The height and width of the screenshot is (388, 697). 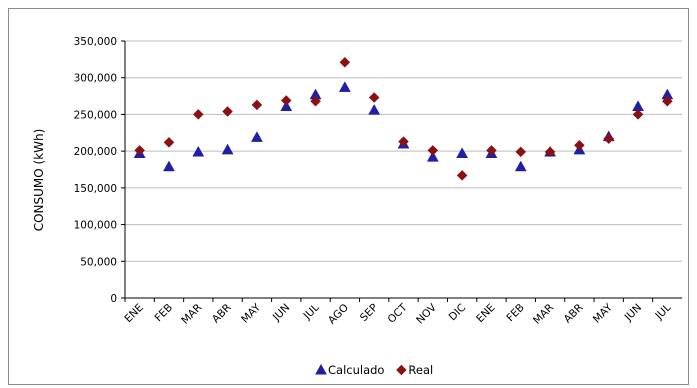 What do you see at coordinates (113, 299) in the screenshot?
I see `y-tick-label: 0` at bounding box center [113, 299].